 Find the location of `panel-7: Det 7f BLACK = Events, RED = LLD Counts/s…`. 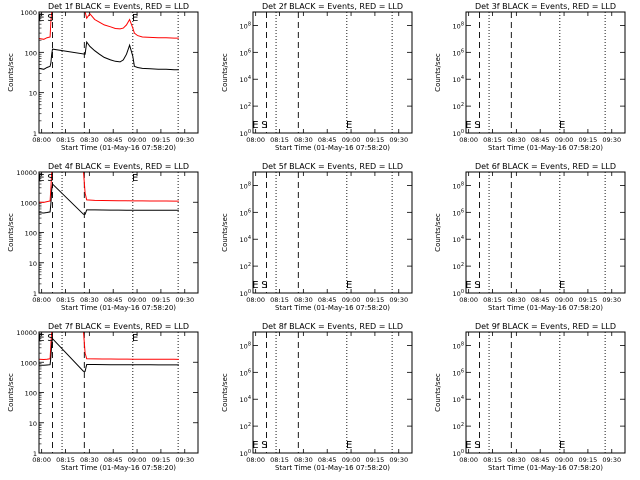

panel-7: Det 7f BLACK = Events, RED = LLD Counts/s… is located at coordinates (103, 397).